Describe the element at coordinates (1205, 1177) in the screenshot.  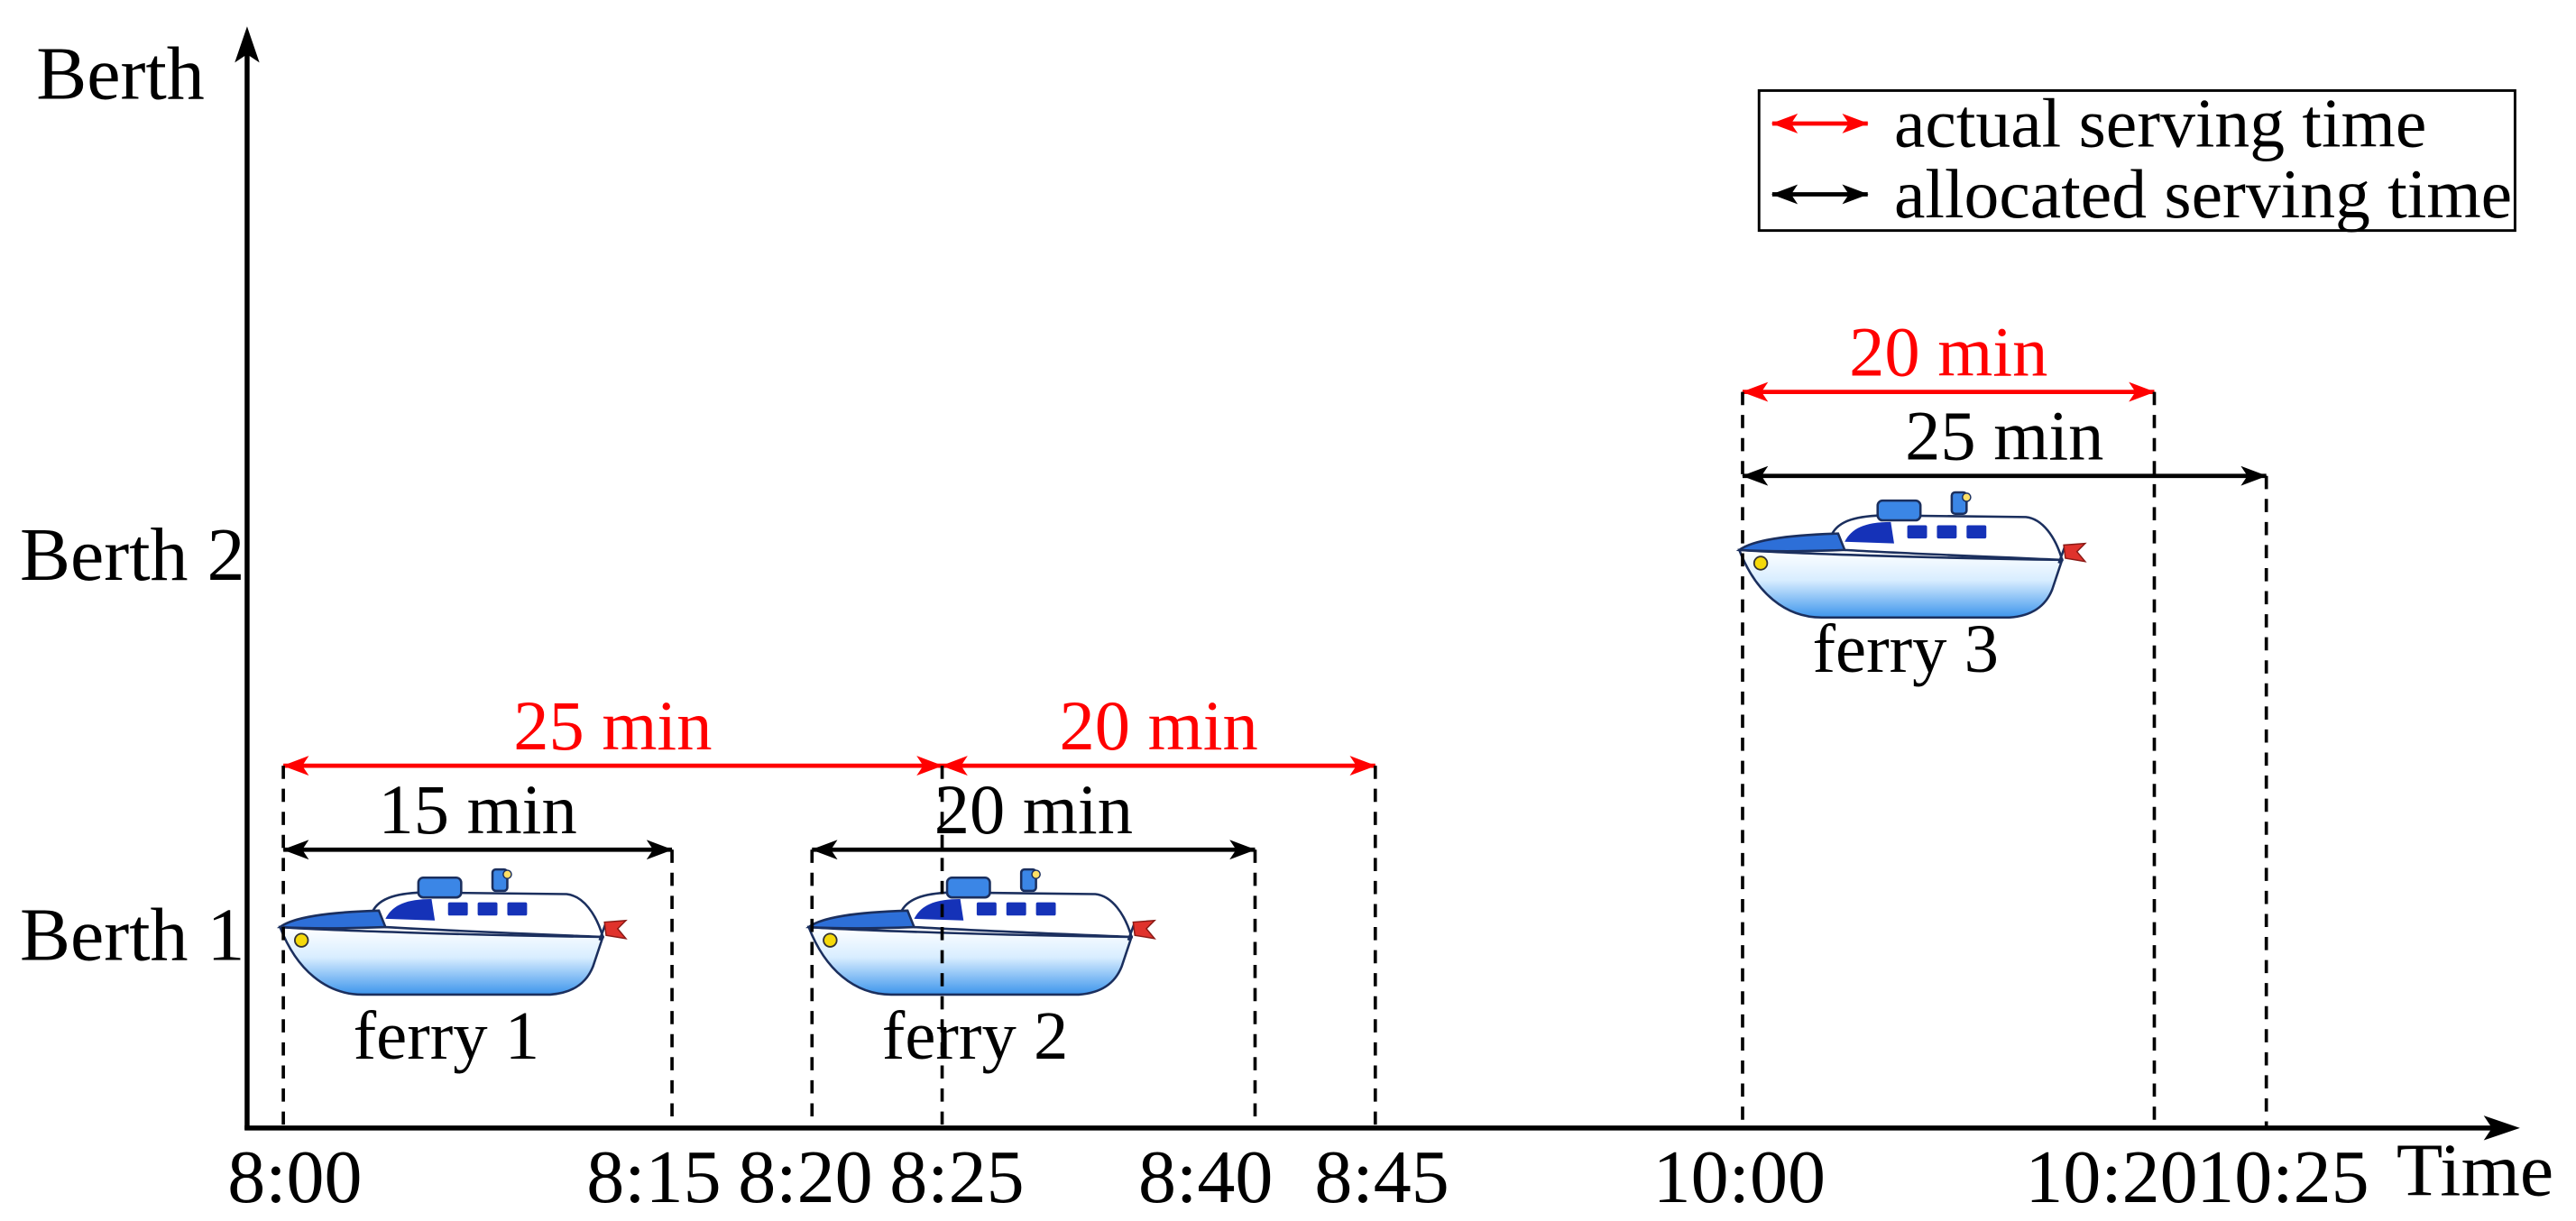
I see `tick-label: 8:40` at that location.